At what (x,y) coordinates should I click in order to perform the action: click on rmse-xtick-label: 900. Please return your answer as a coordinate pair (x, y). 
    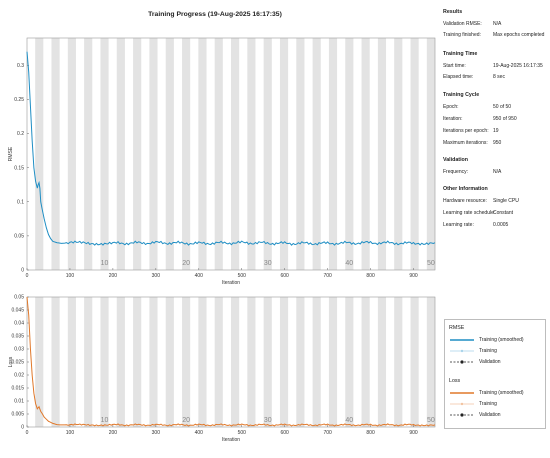
    Looking at the image, I should click on (413, 276).